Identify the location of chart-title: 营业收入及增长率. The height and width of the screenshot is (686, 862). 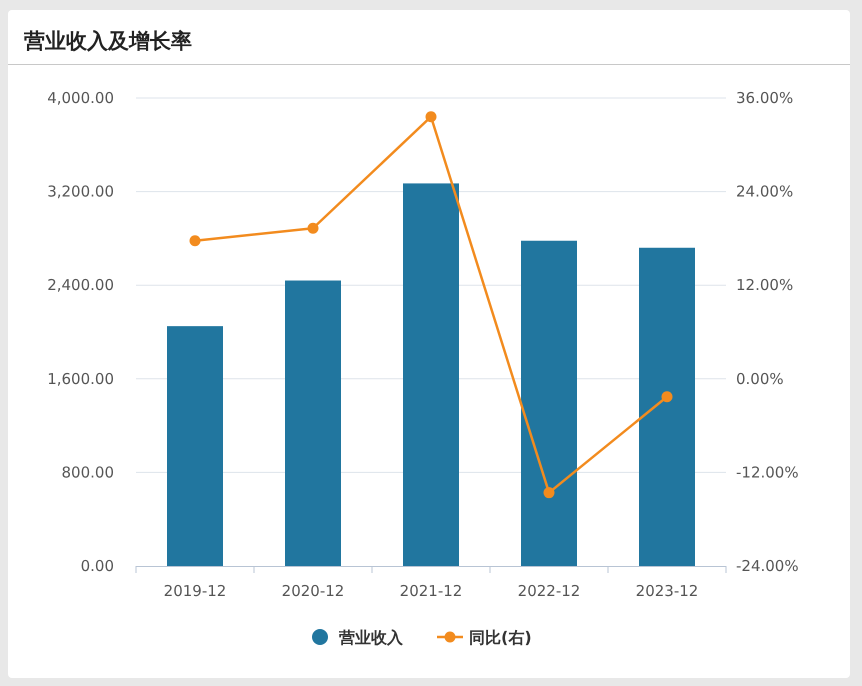
(107, 41).